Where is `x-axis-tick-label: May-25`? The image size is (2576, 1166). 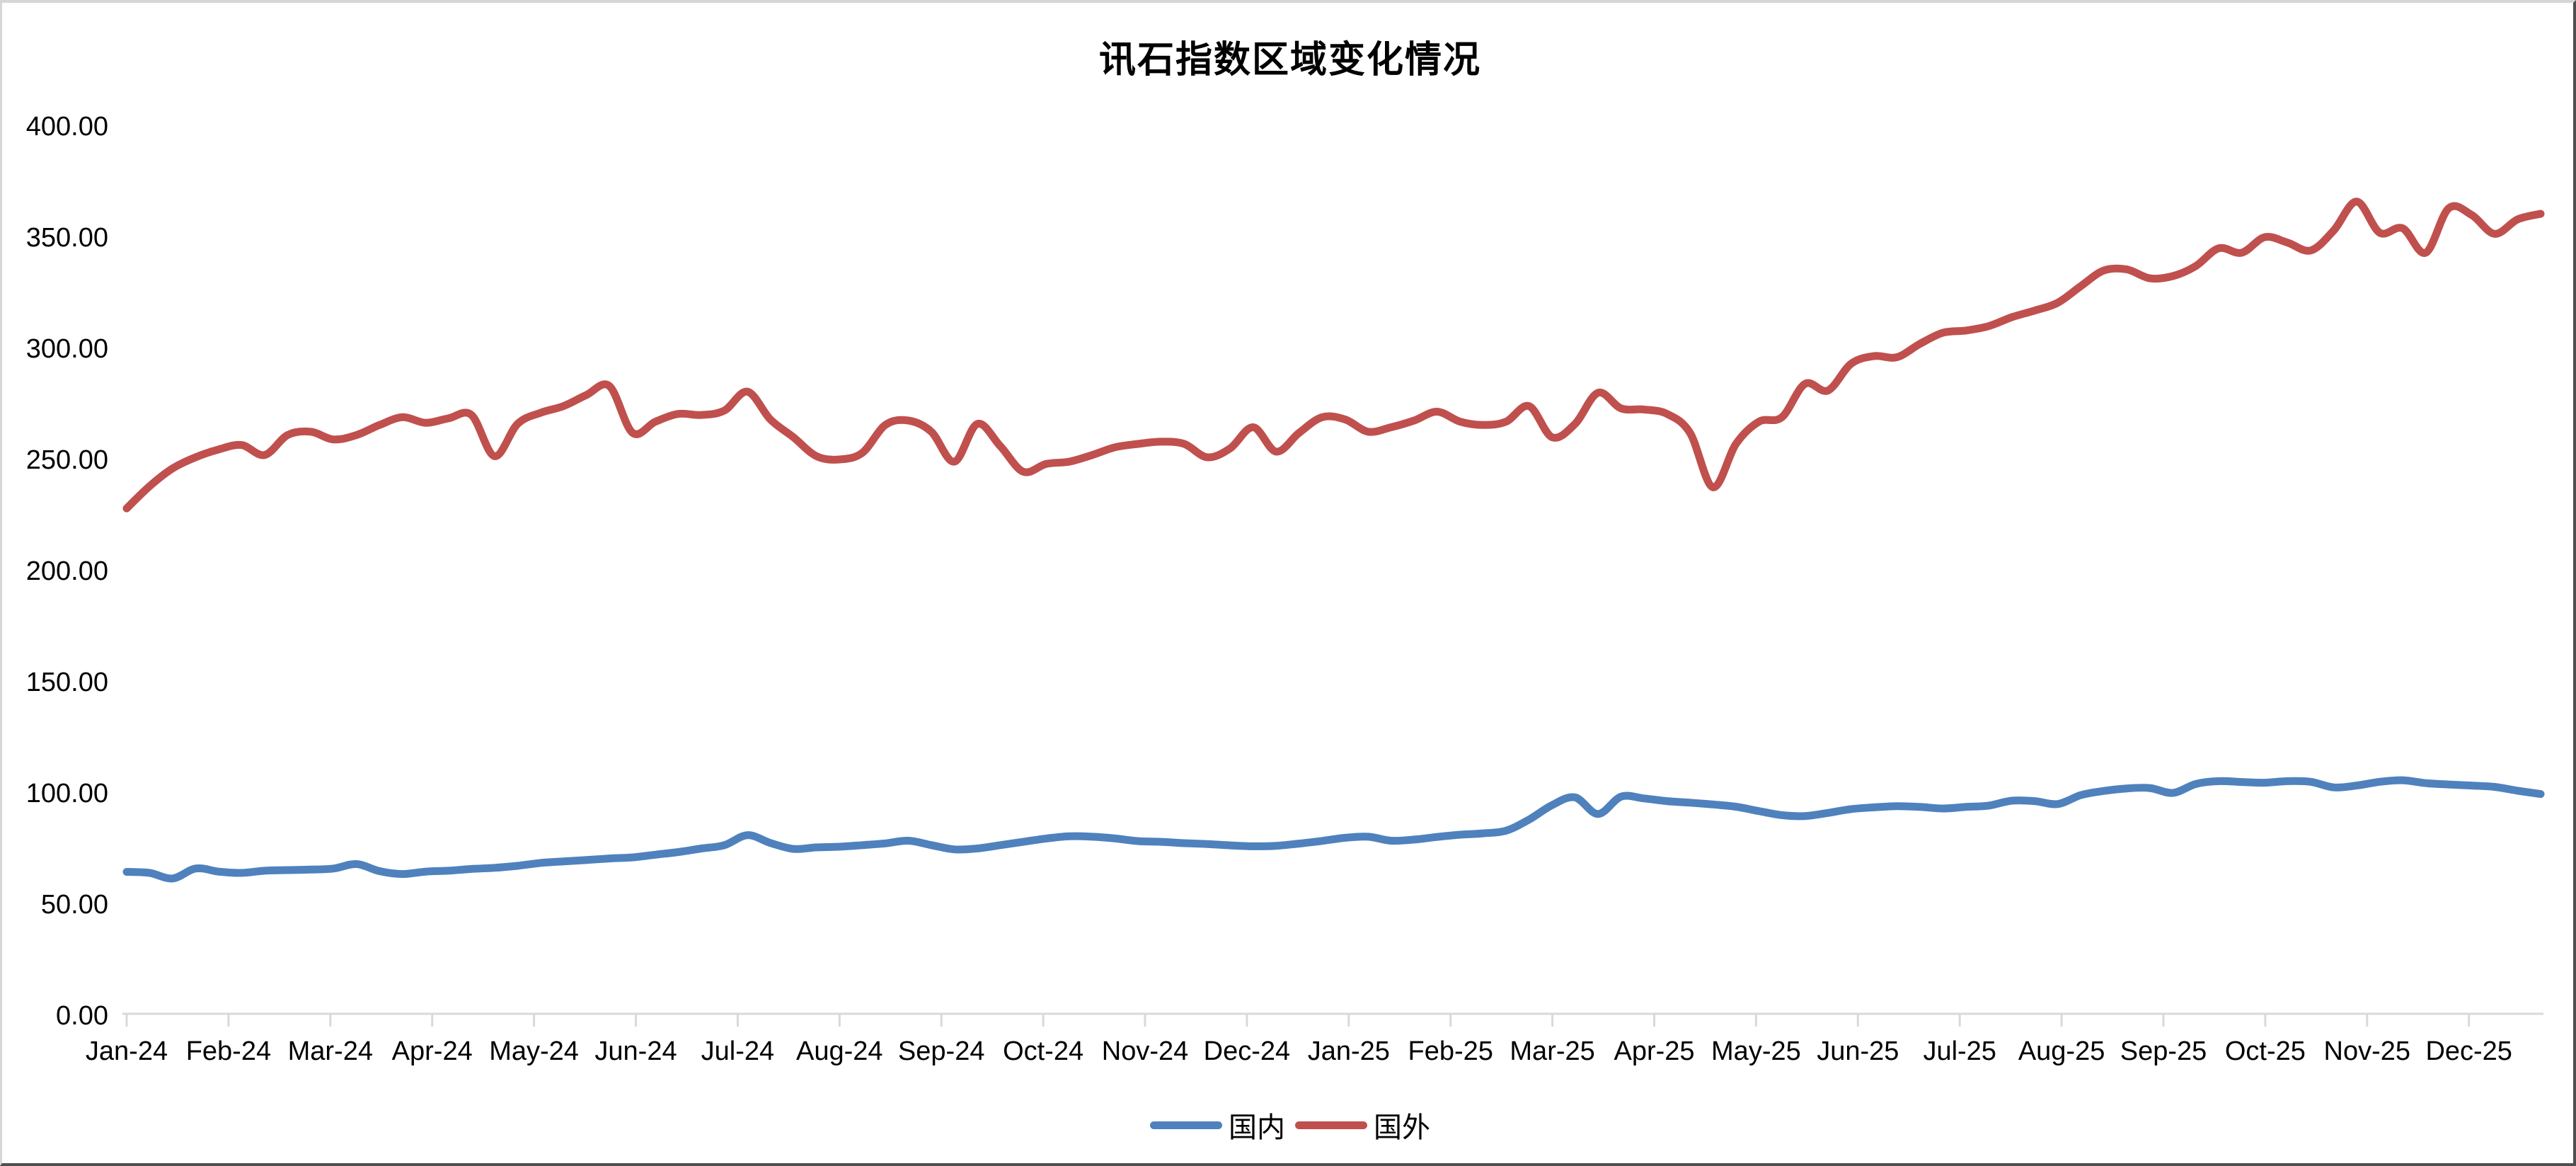 x-axis-tick-label: May-25 is located at coordinates (1756, 1051).